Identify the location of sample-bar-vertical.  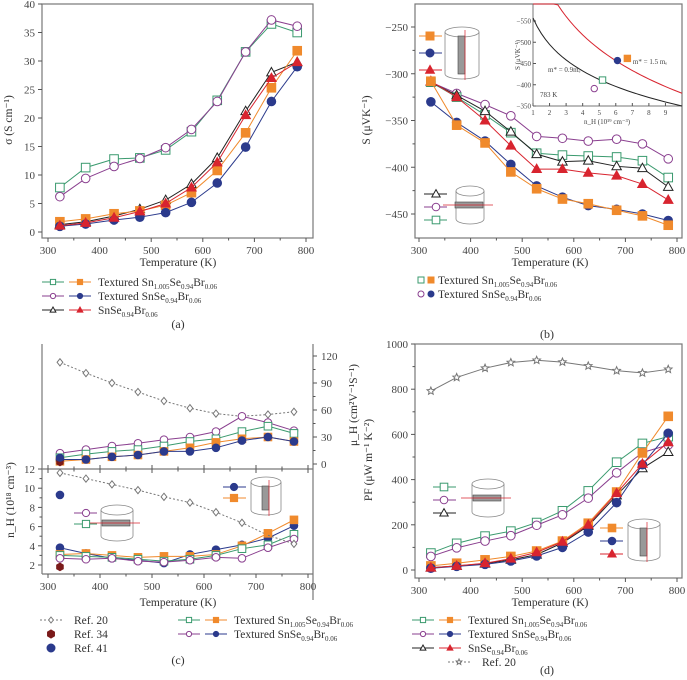
(643, 542).